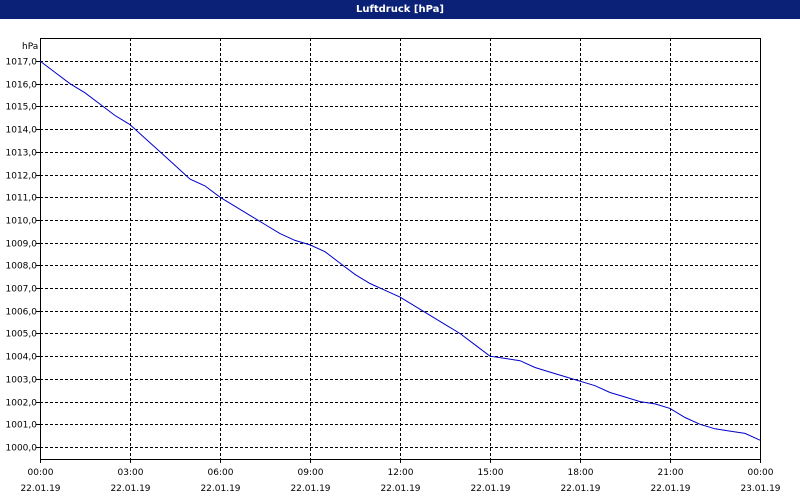 The image size is (800, 500). I want to click on y-tick-label: 1009,0, so click(22, 245).